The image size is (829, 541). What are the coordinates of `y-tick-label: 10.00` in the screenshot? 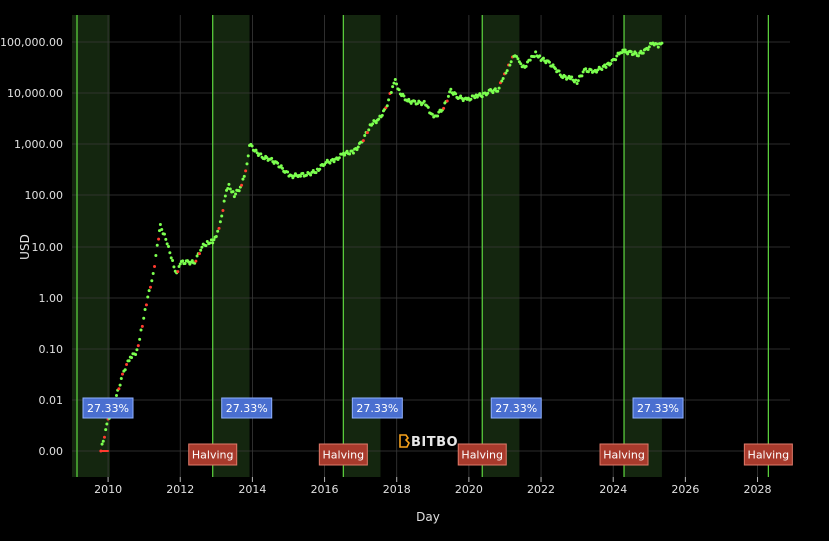 It's located at (48, 247).